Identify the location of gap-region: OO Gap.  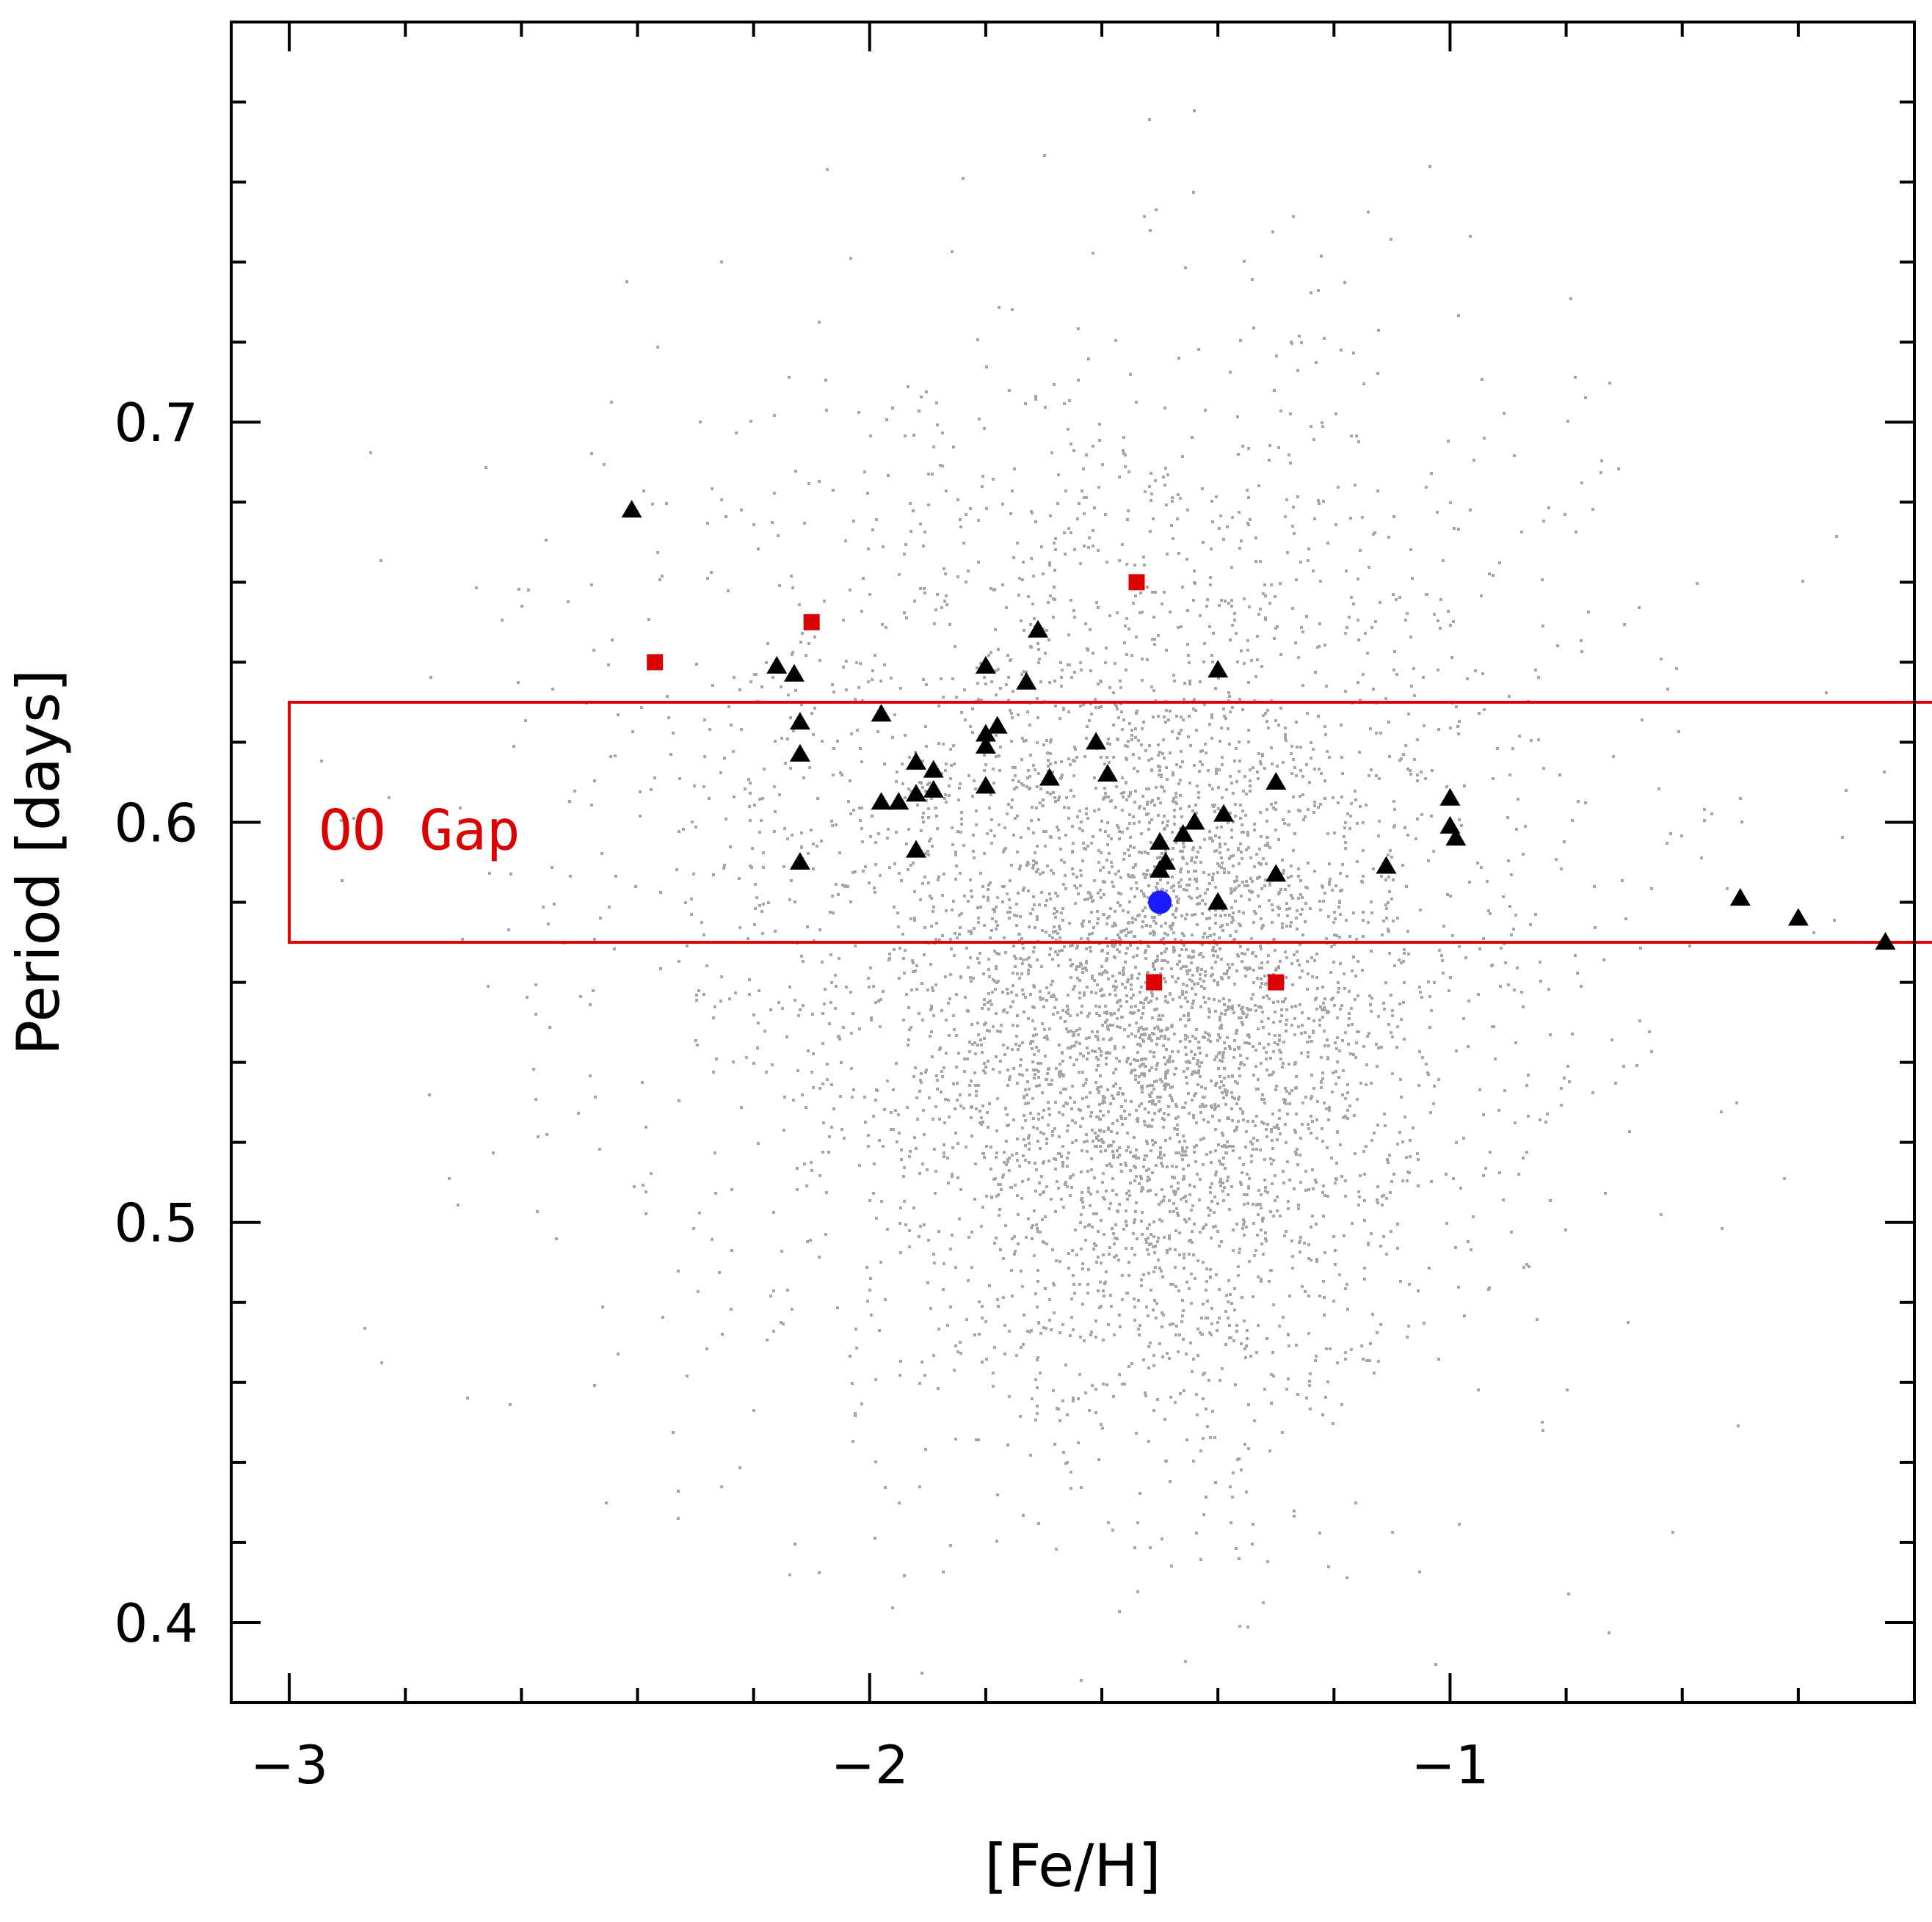
(1110, 822).